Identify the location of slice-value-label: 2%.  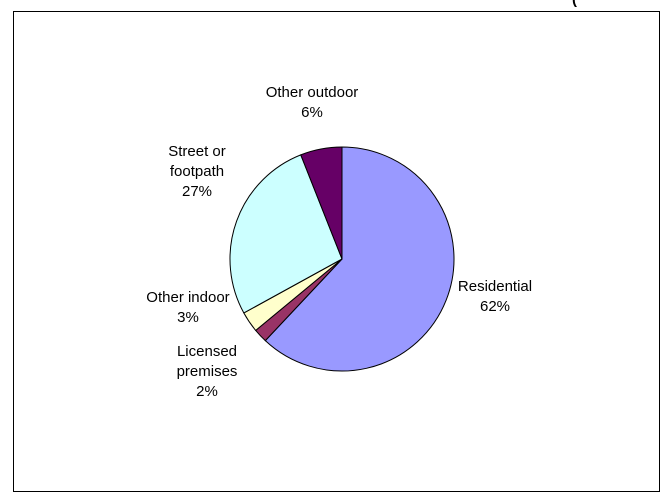
(207, 391).